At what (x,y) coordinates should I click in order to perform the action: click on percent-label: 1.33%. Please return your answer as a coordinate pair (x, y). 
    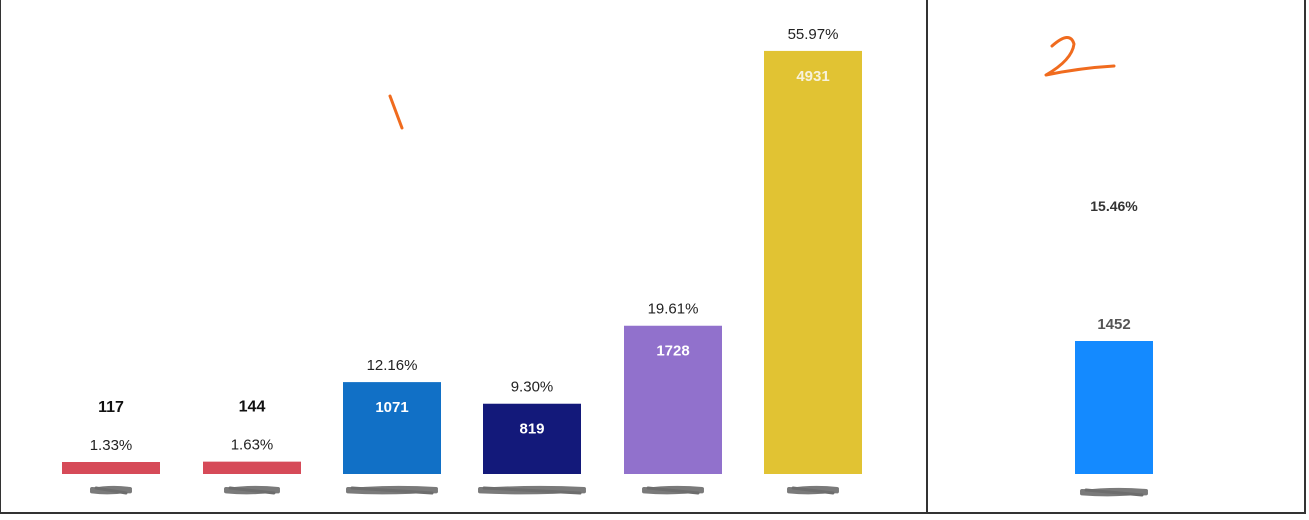
    Looking at the image, I should click on (111, 445).